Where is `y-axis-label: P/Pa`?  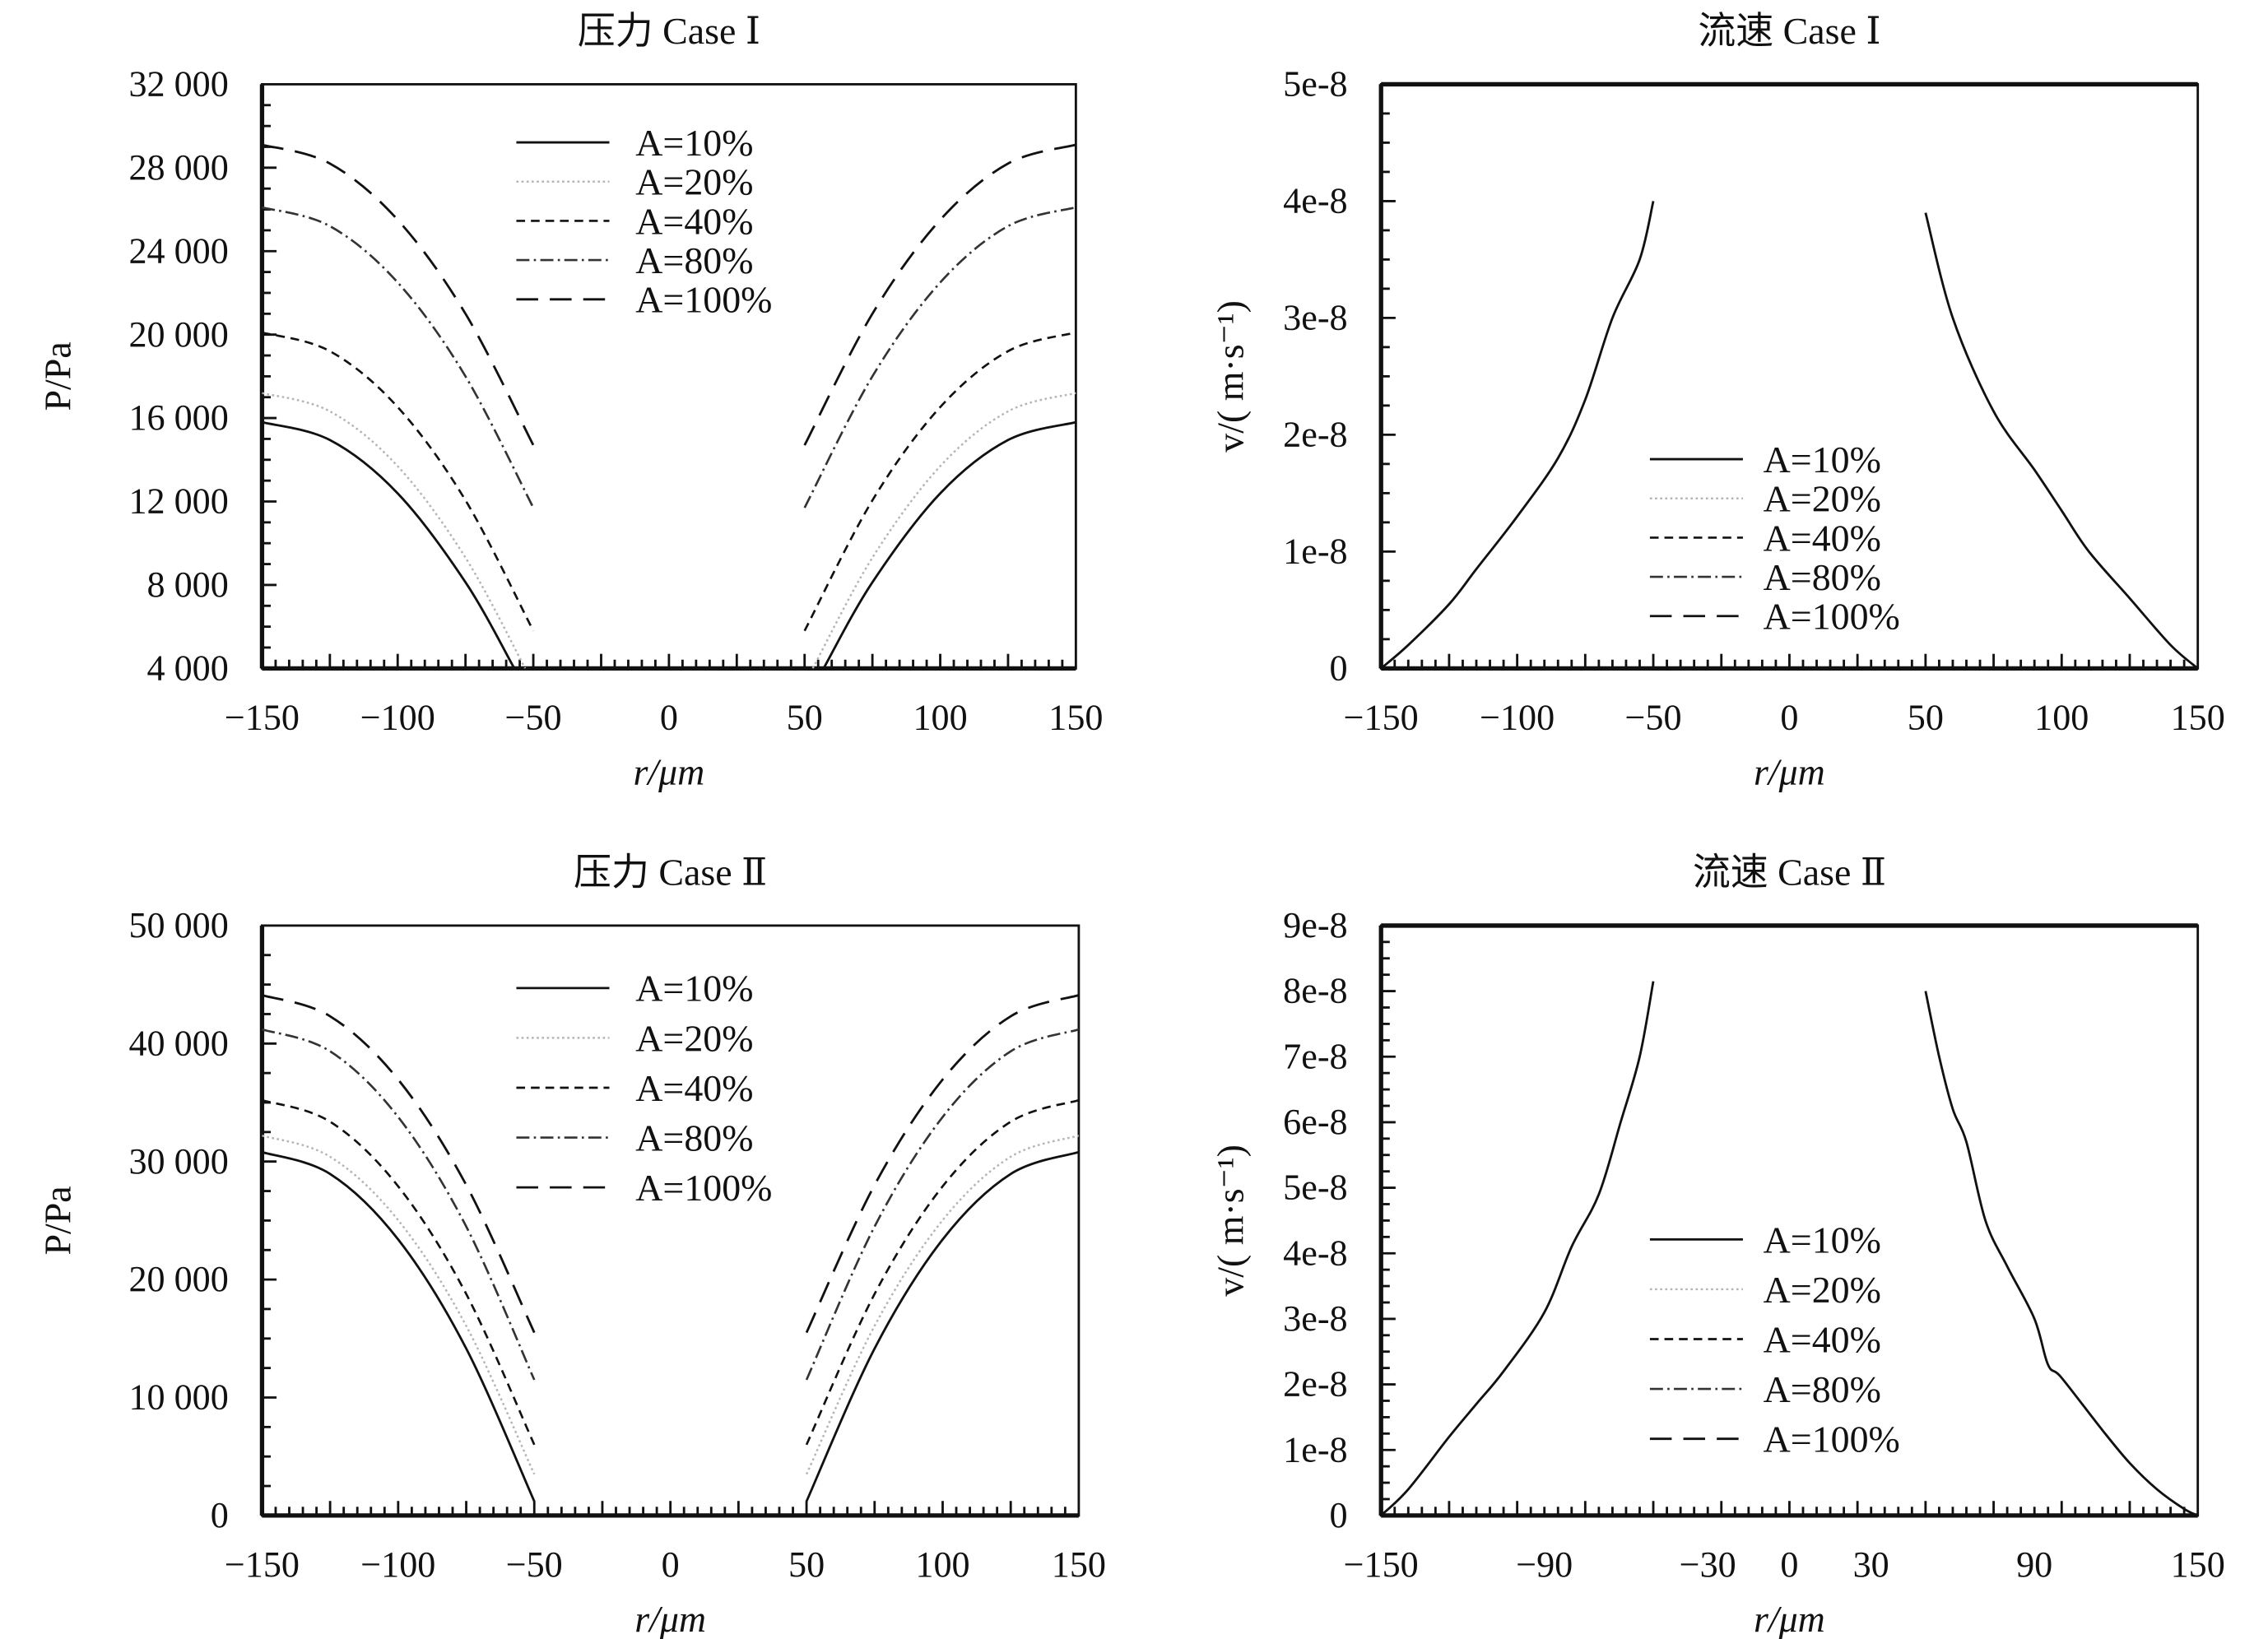 y-axis-label: P/Pa is located at coordinates (57, 1220).